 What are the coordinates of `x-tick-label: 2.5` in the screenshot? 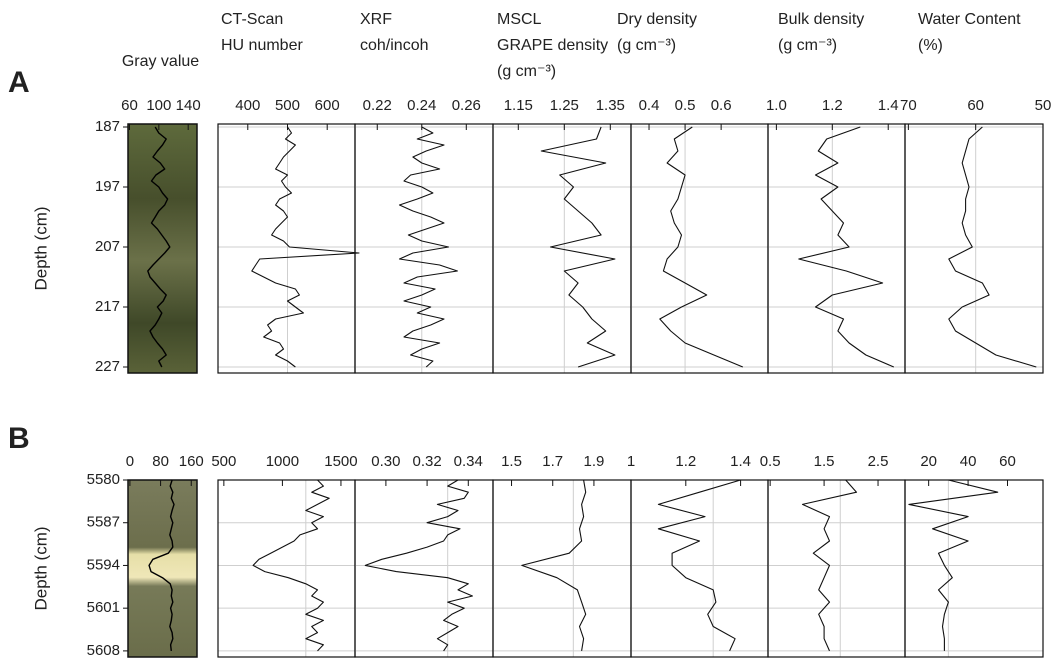 It's located at (878, 461).